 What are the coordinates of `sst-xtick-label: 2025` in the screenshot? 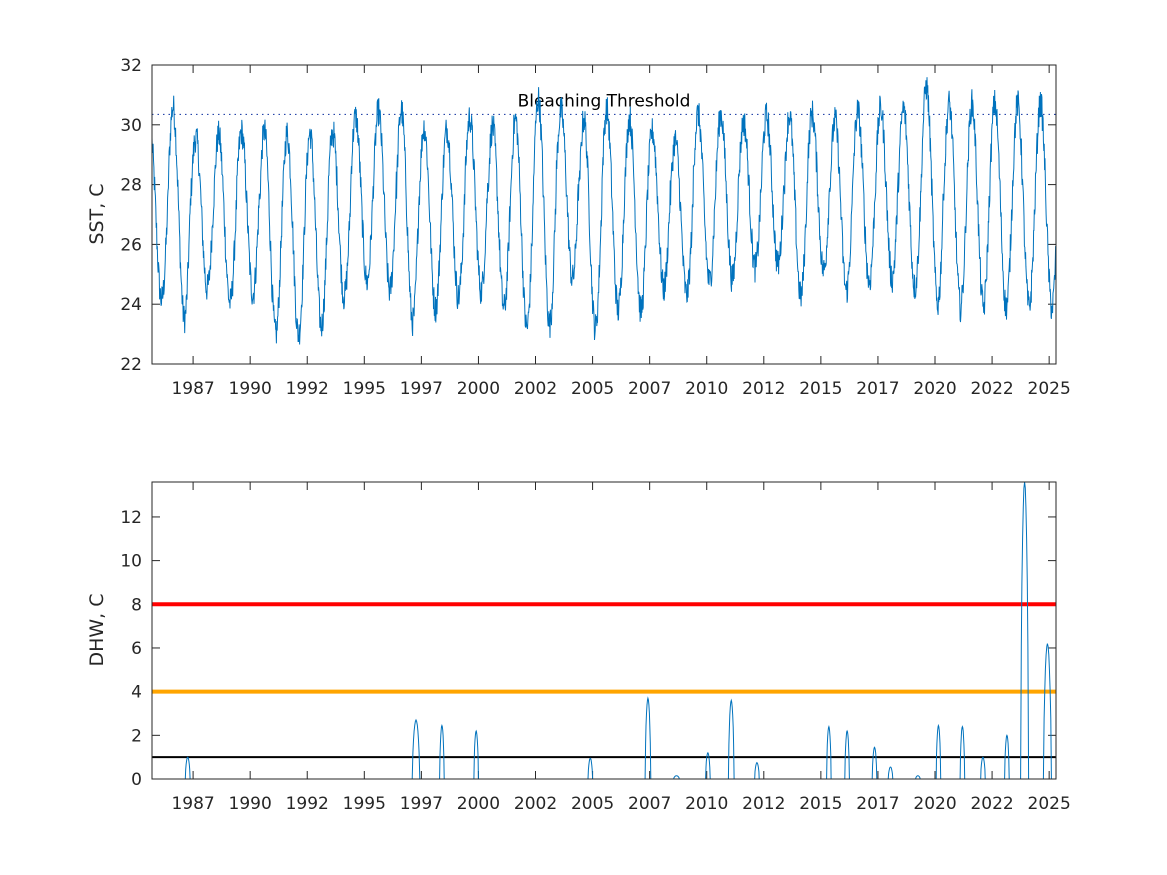 It's located at (1049, 389).